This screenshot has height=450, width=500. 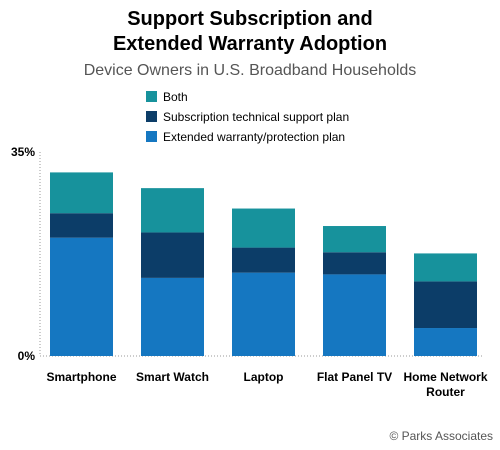 I want to click on category-label: Home Network, so click(x=445, y=377).